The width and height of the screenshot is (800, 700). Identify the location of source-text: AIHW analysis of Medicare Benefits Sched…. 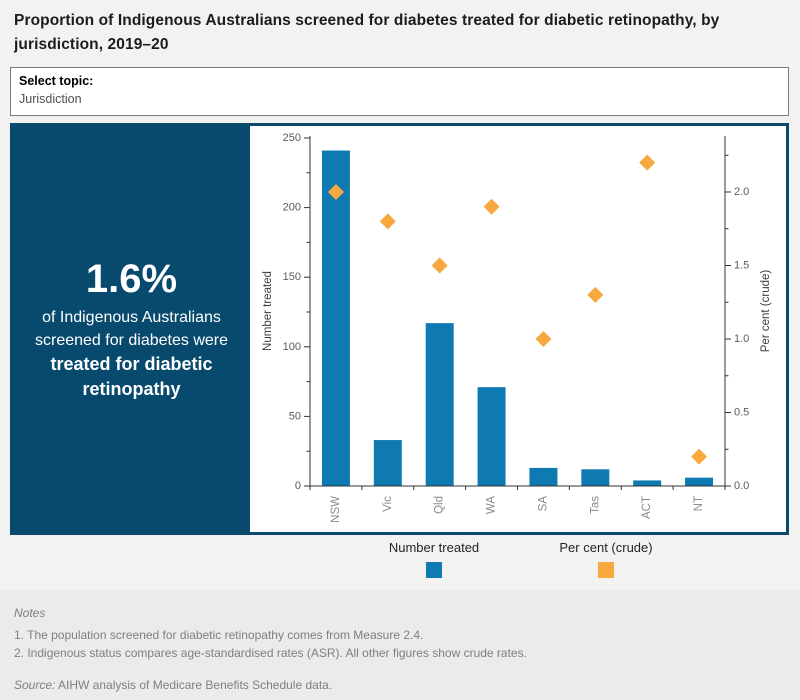
(195, 685).